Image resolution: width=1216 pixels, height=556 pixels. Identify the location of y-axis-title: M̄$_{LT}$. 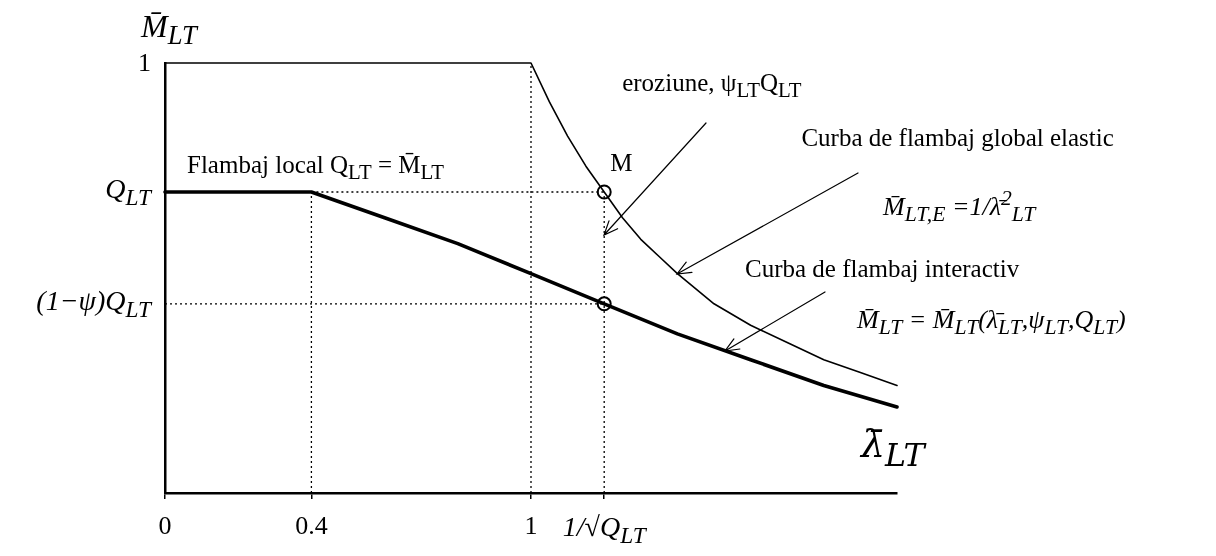
(169, 29).